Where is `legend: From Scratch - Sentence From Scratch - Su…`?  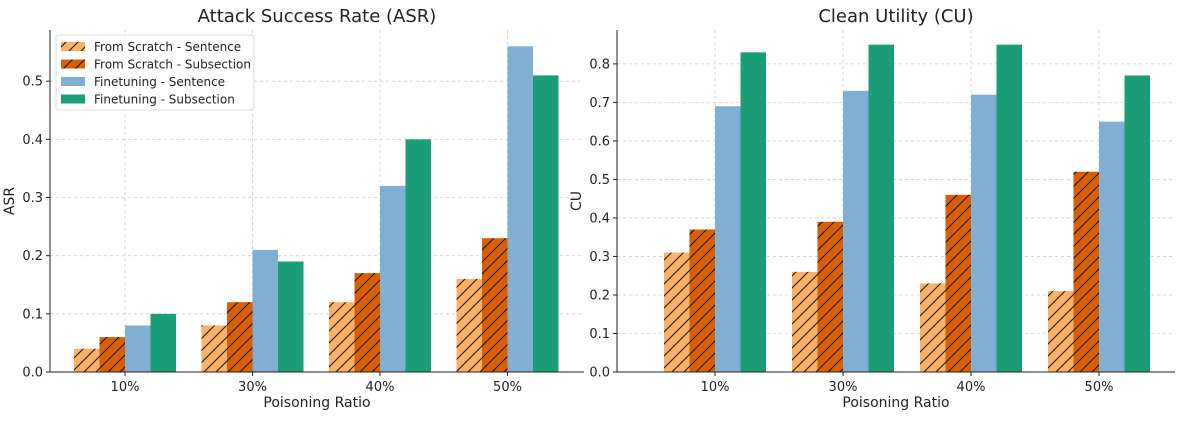
legend: From Scratch - Sentence From Scratch - Su… is located at coordinates (155, 72).